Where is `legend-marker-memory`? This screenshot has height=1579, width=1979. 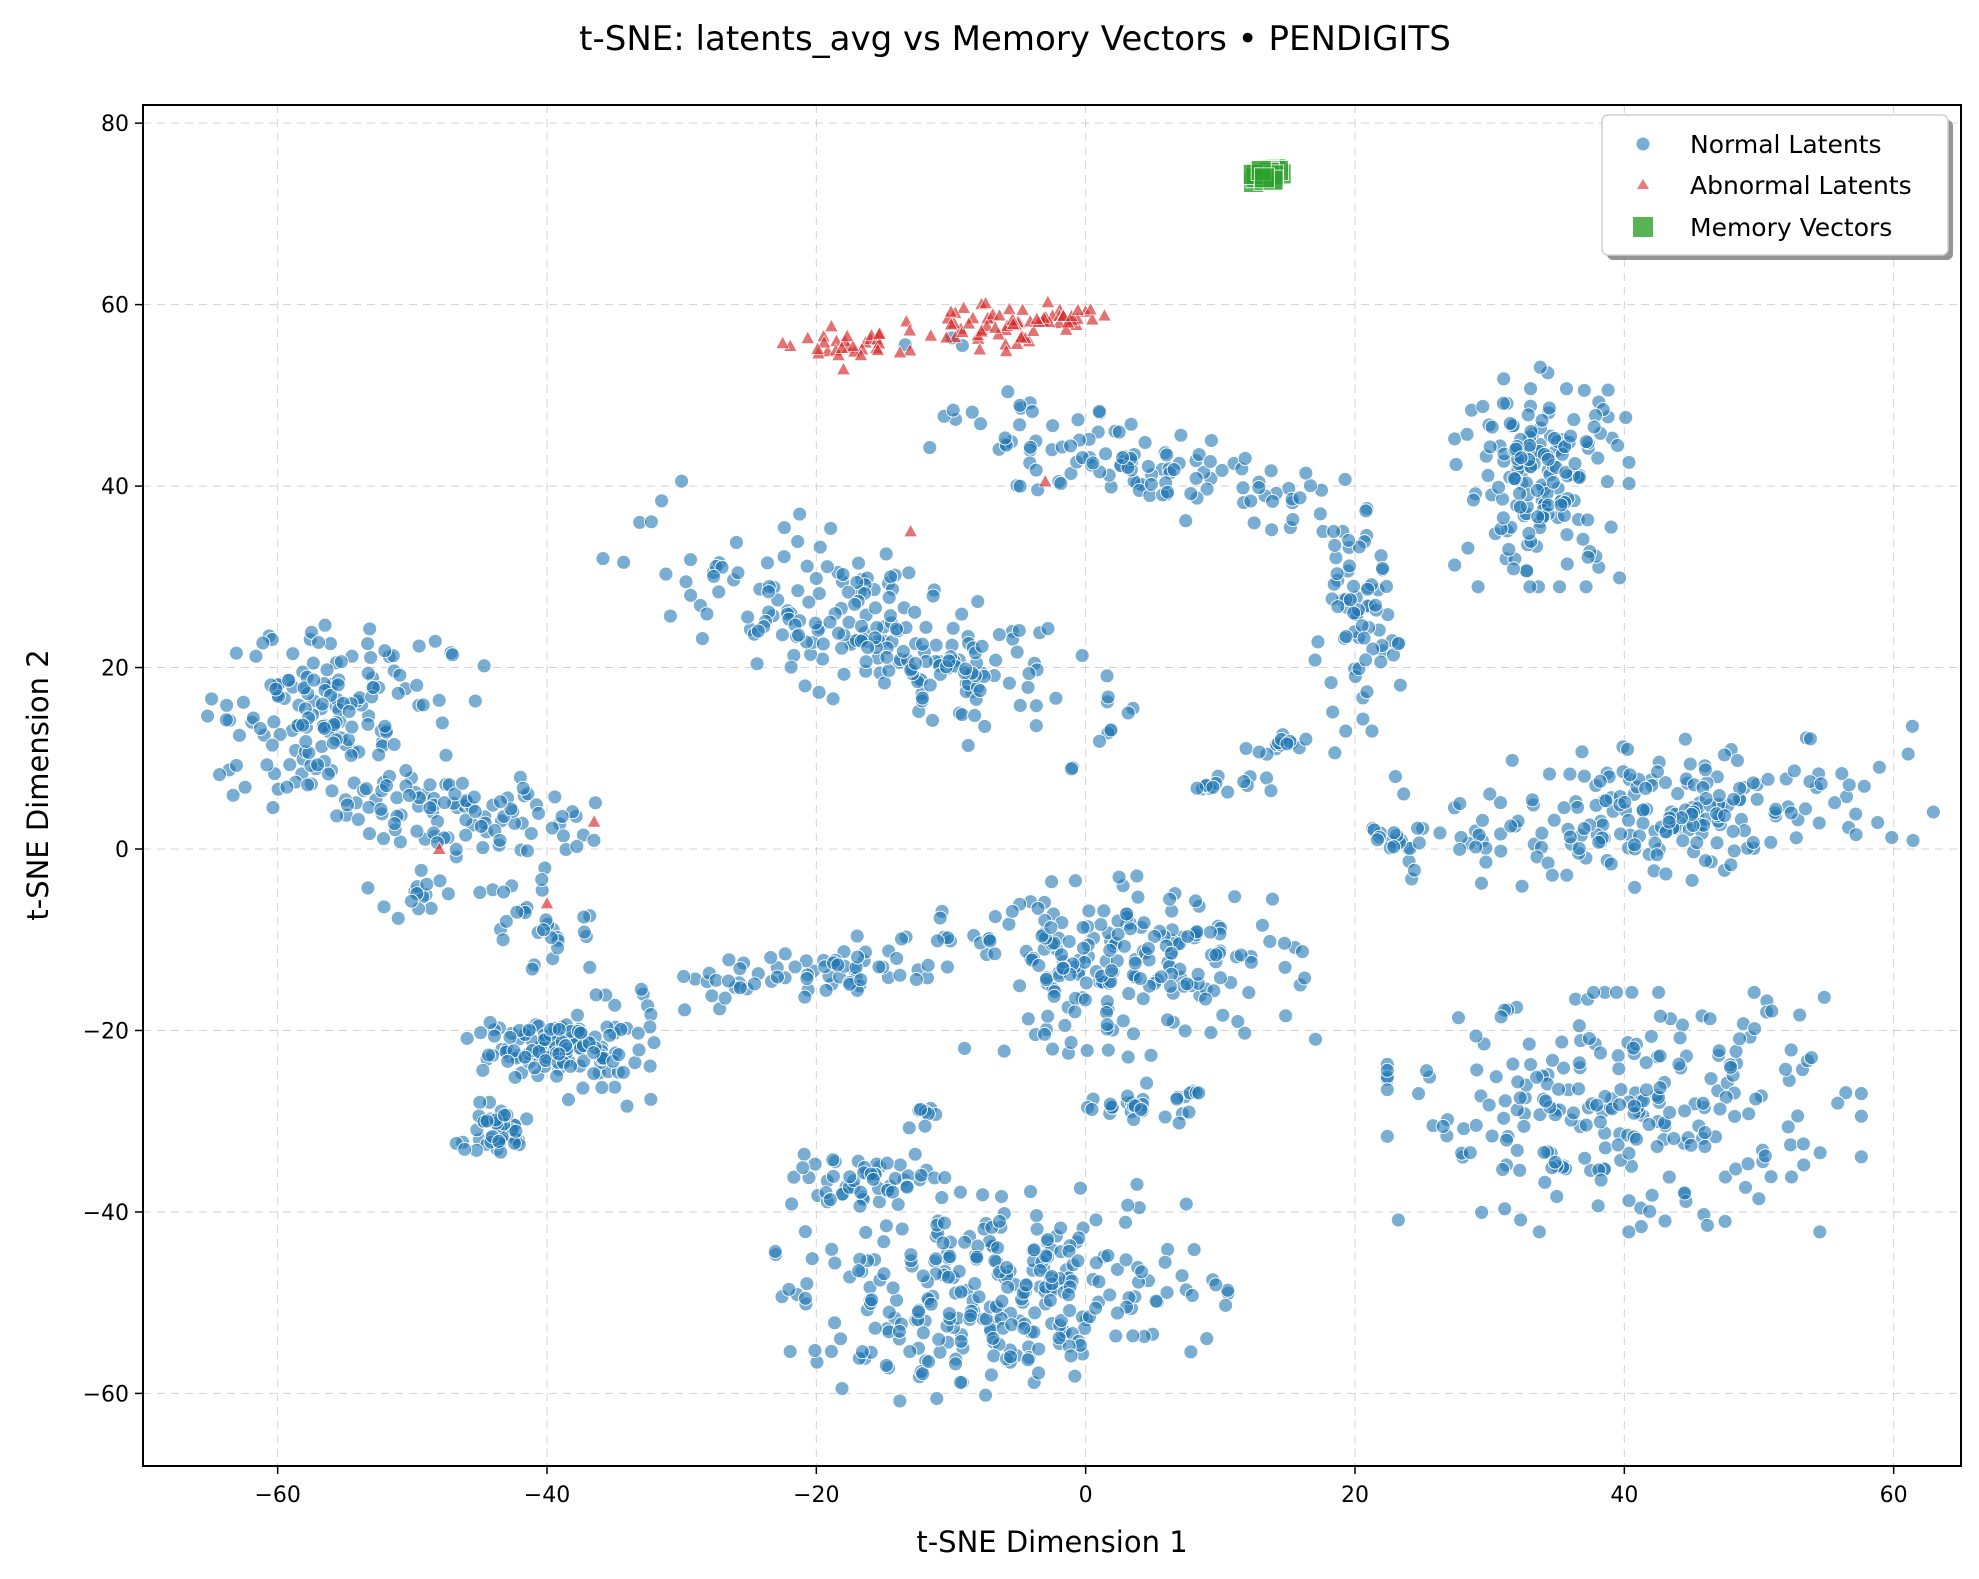 legend-marker-memory is located at coordinates (1643, 227).